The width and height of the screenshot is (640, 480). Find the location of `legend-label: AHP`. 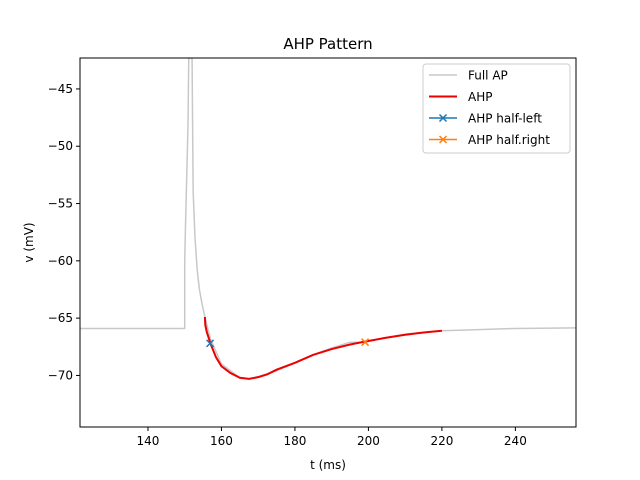

legend-label: AHP is located at coordinates (480, 97).